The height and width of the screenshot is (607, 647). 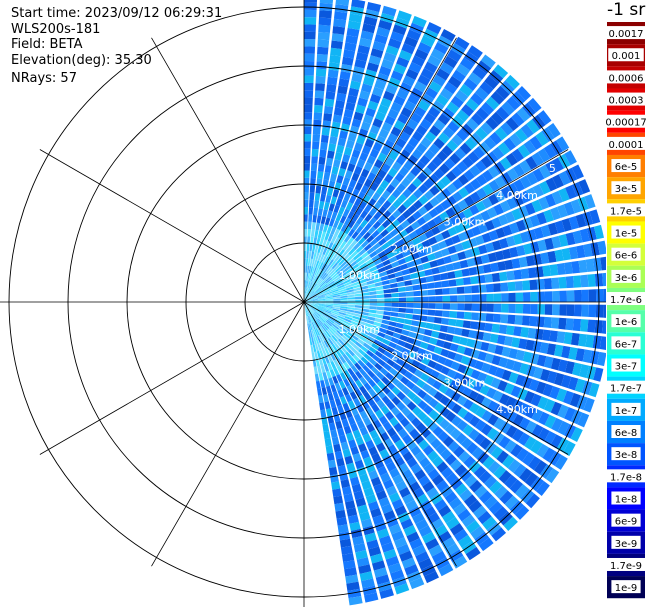 I want to click on colorbar-tick-label: 1.7e-6, so click(x=626, y=300).